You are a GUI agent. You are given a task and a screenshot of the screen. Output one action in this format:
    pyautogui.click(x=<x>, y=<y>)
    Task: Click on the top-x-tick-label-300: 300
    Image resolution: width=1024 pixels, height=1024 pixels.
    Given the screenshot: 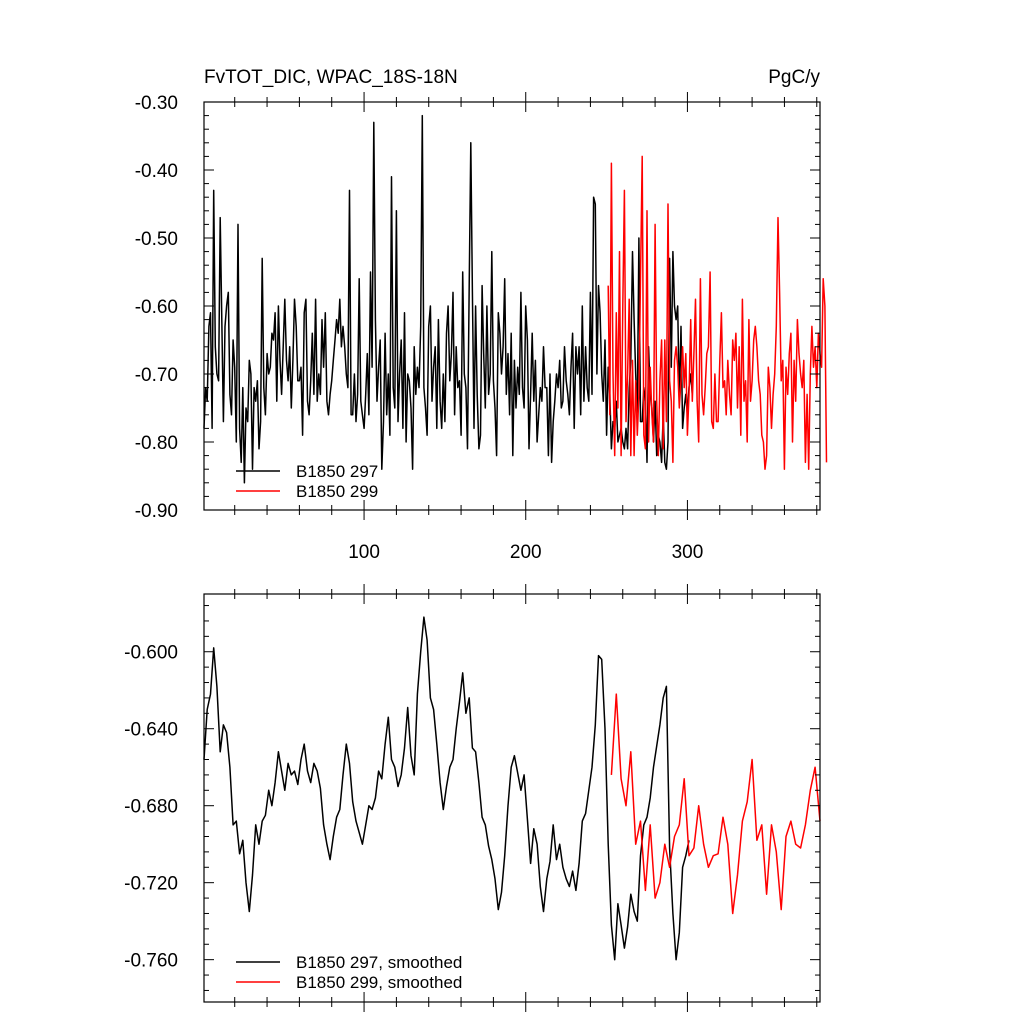 What is the action you would take?
    pyautogui.click(x=688, y=552)
    